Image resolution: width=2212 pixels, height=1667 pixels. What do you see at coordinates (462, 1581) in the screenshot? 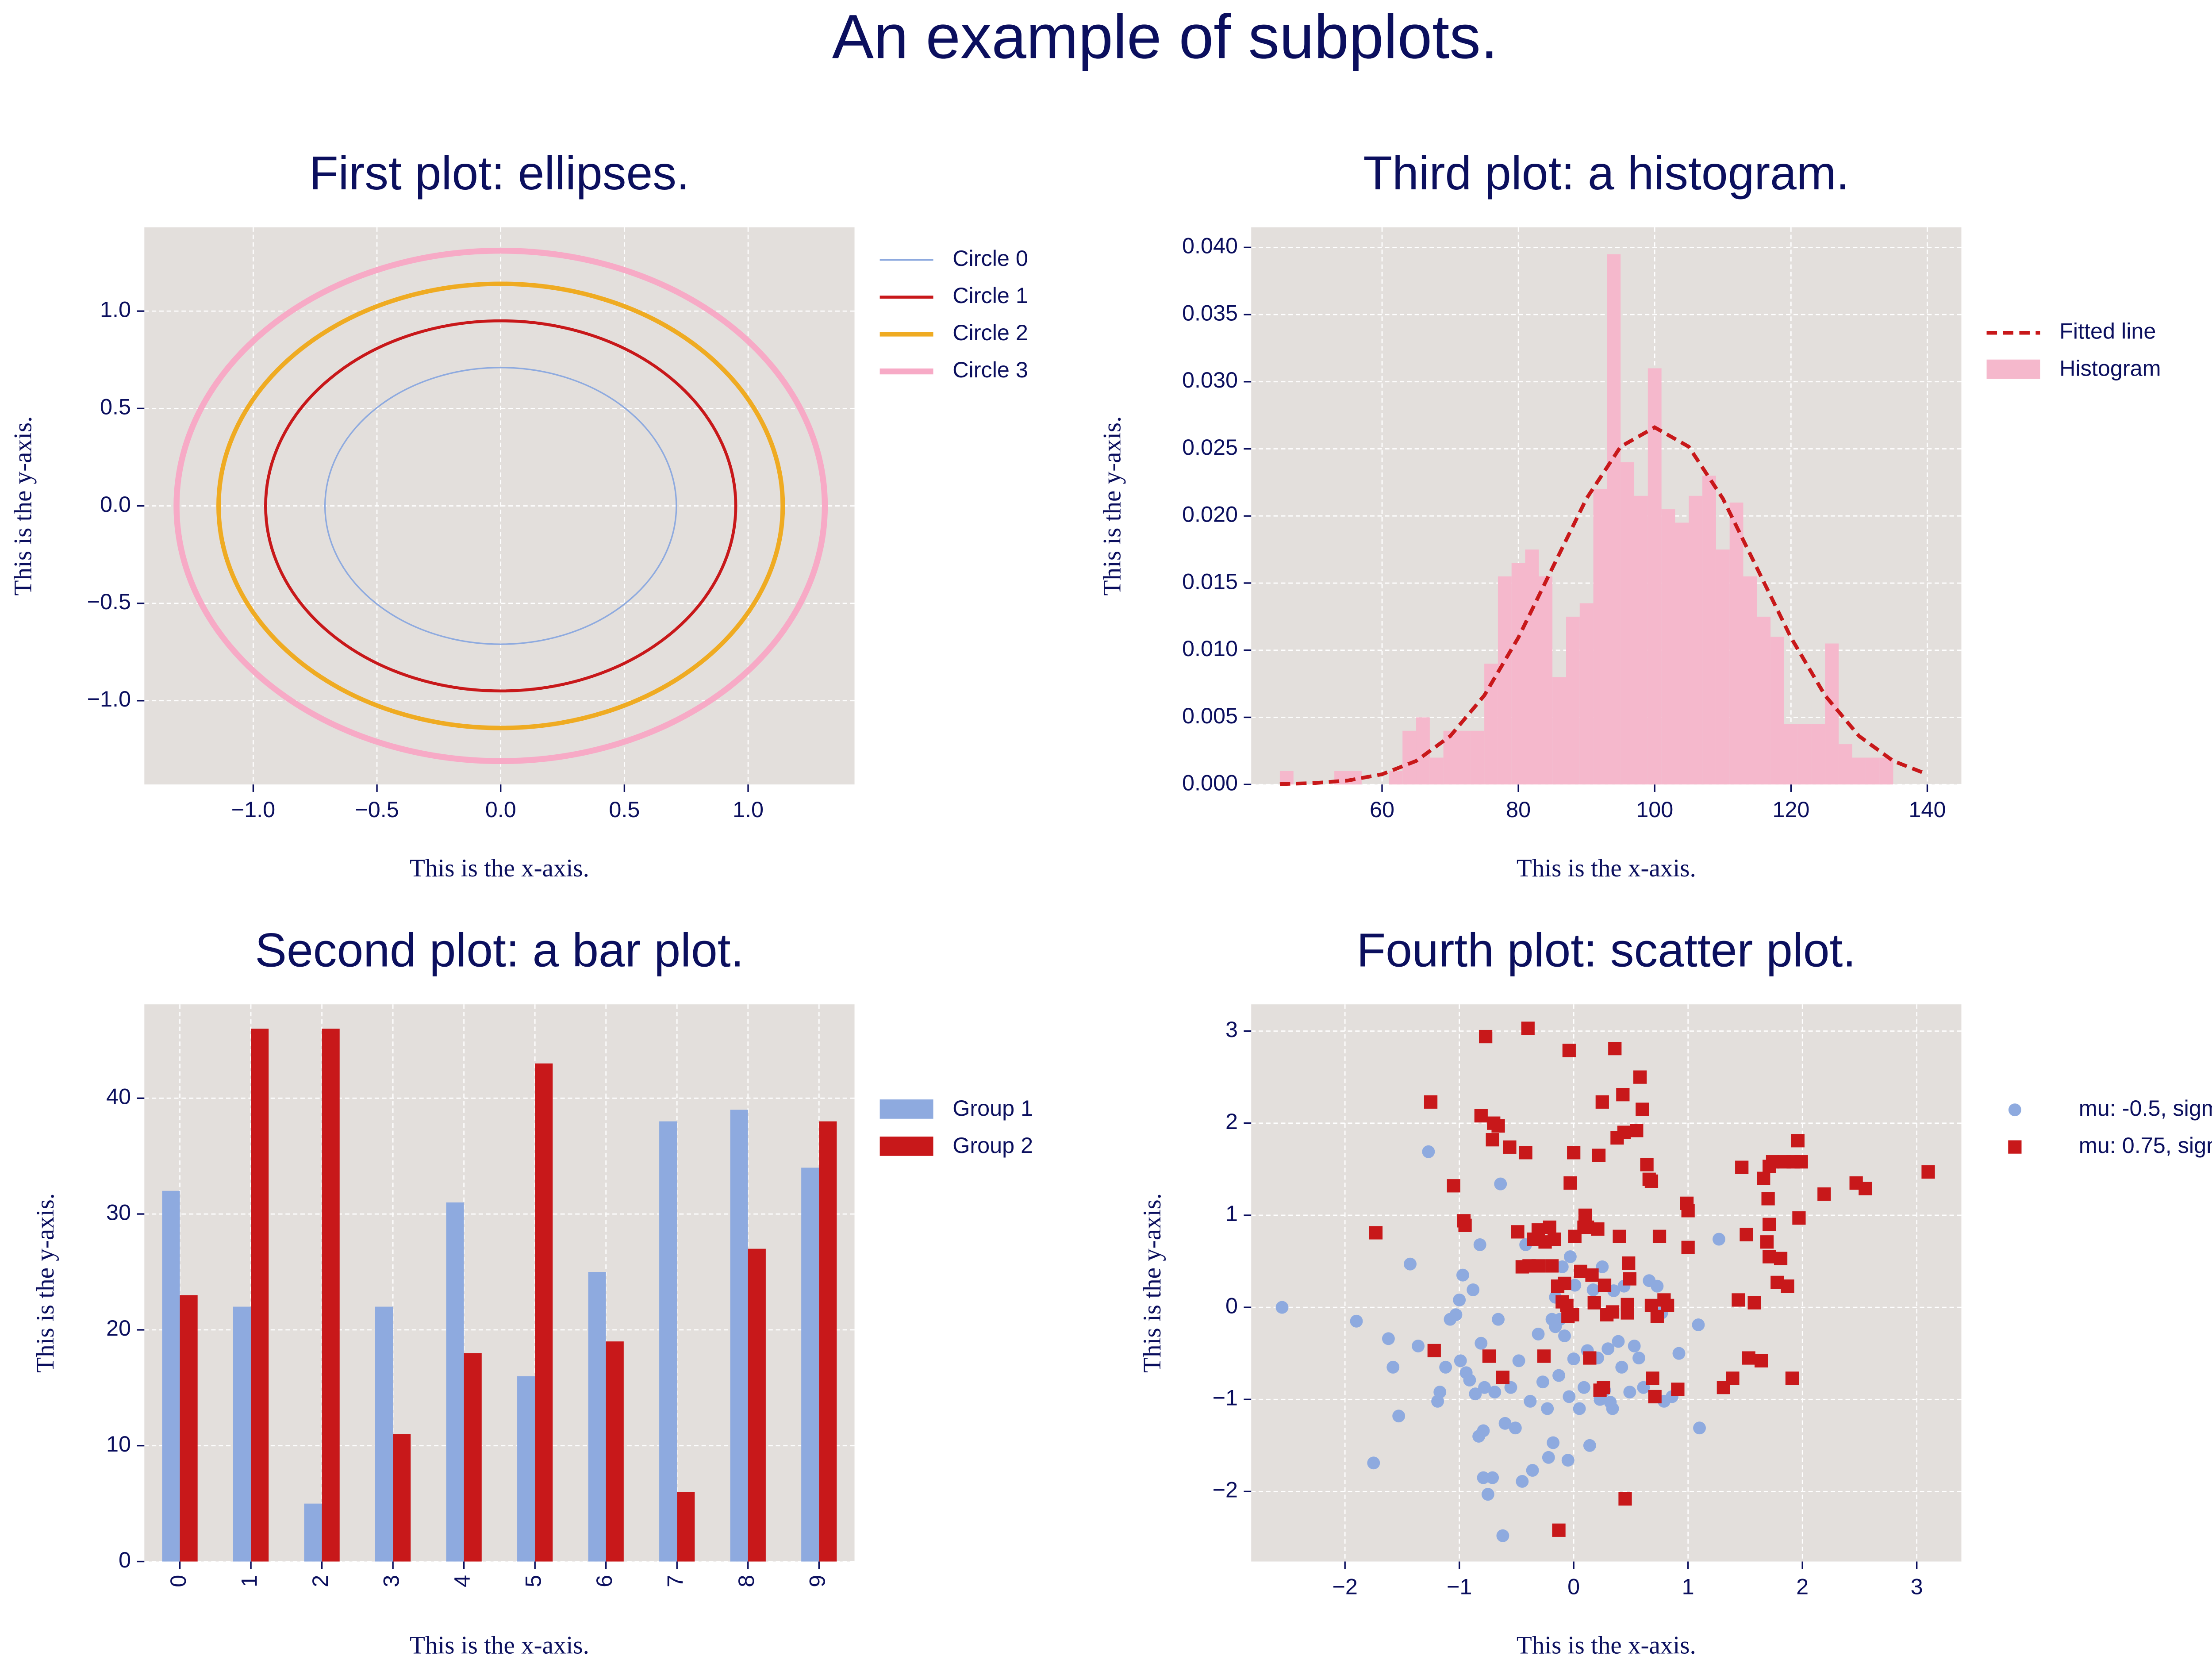
I see `x-tick-label: 4` at bounding box center [462, 1581].